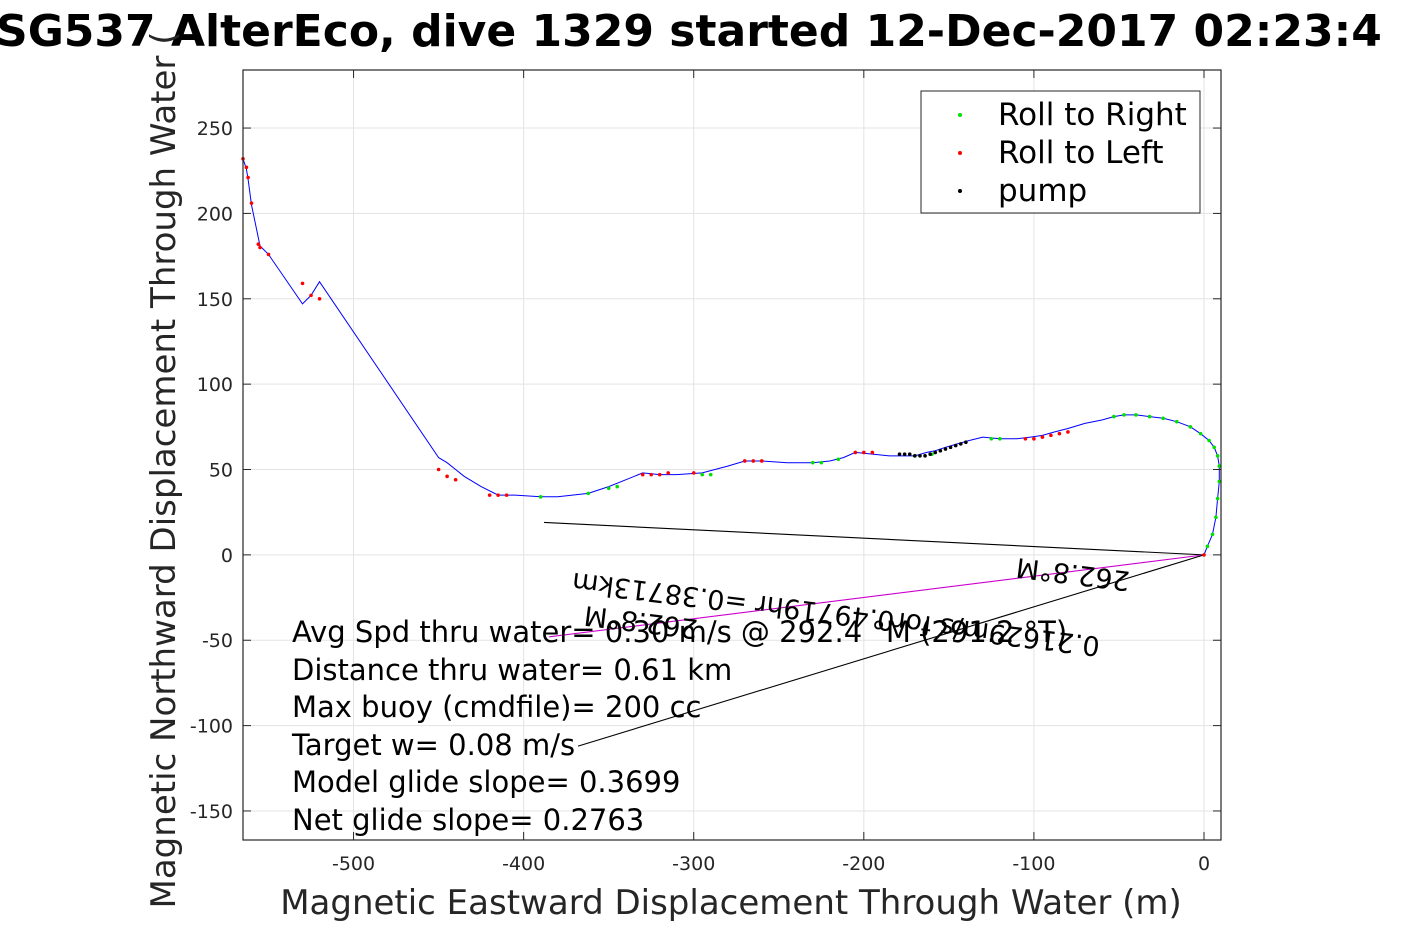  Describe the element at coordinates (523, 864) in the screenshot. I see `x-tick-label: -400` at that location.